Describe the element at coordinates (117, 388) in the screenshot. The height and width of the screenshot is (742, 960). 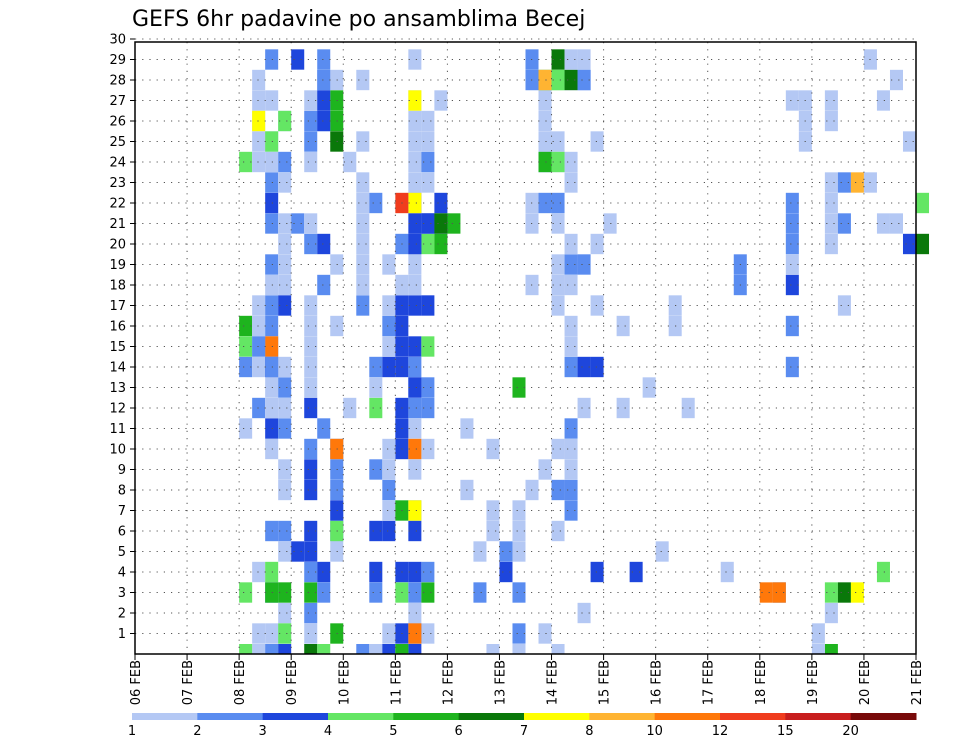
I see `y-tick-label: 13` at that location.